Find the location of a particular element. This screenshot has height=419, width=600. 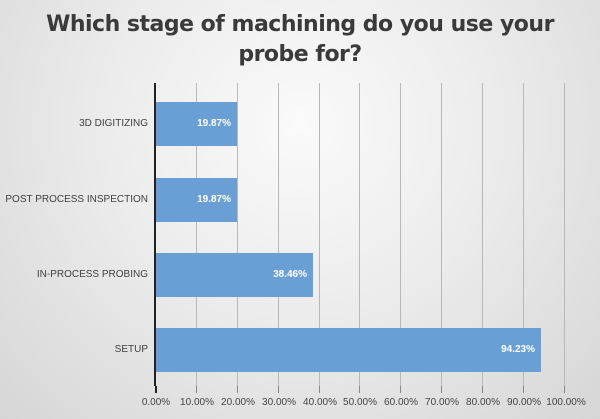

x-tick-label: 20.00% is located at coordinates (238, 402).